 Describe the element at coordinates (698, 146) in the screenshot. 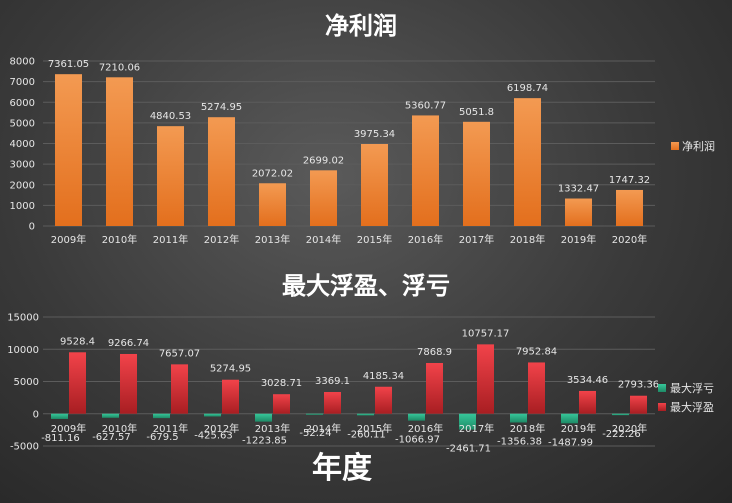

I see `legend-label-net-profit: 净利润` at that location.